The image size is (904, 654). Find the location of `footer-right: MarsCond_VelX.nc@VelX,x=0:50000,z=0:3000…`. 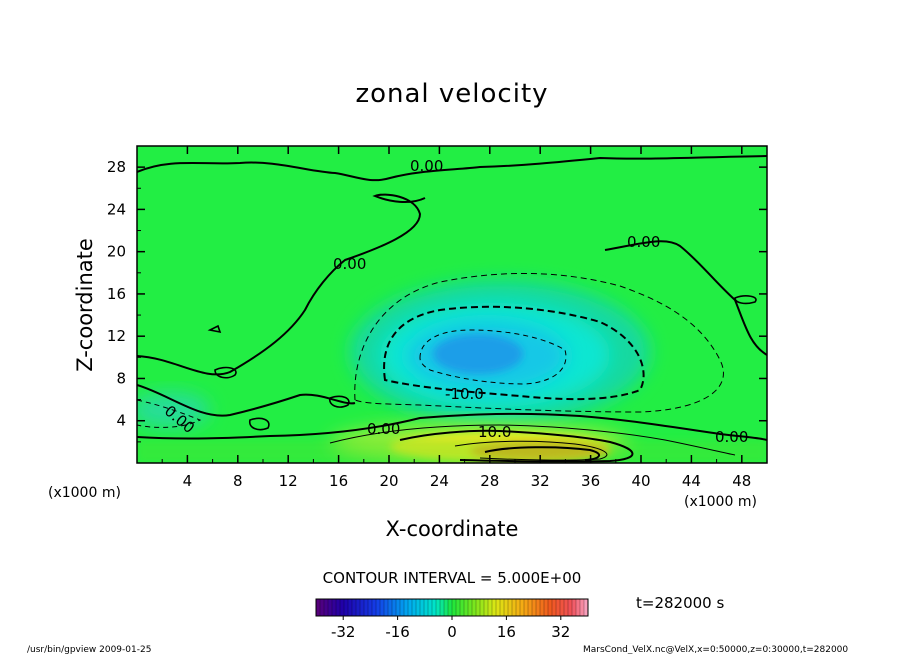

footer-right: MarsCond_VelX.nc@VelX,x=0:50000,z=0:3000… is located at coordinates (715, 649).